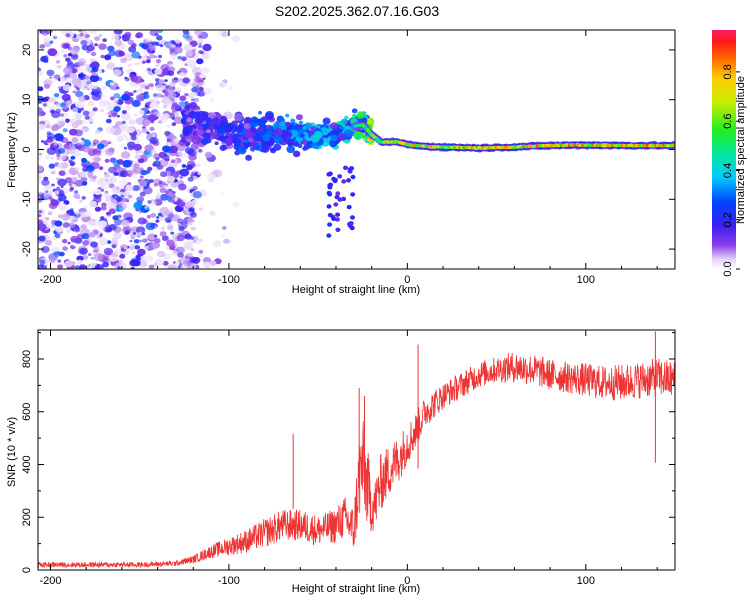 The width and height of the screenshot is (750, 600). What do you see at coordinates (27, 517) in the screenshot?
I see `snr-y-tick-label: 200` at bounding box center [27, 517].